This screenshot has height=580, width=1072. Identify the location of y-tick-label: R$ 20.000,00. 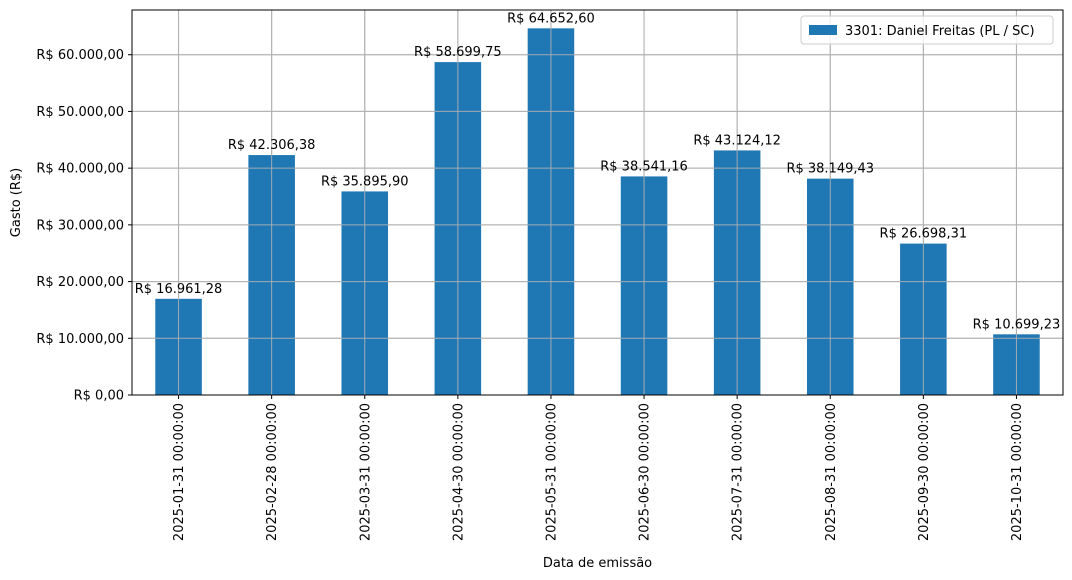
(80, 282).